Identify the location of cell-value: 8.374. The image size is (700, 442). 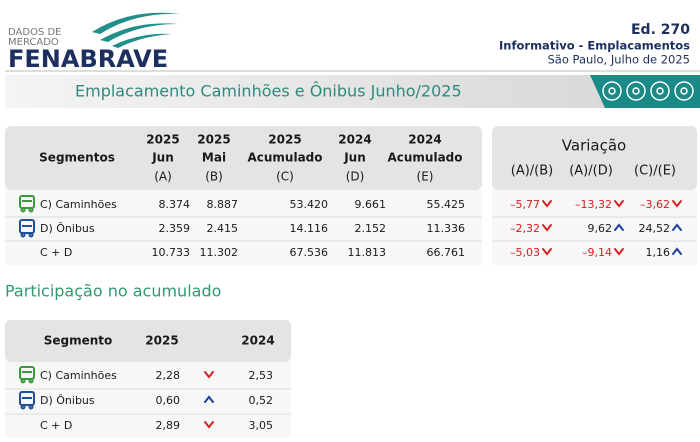
(175, 204).